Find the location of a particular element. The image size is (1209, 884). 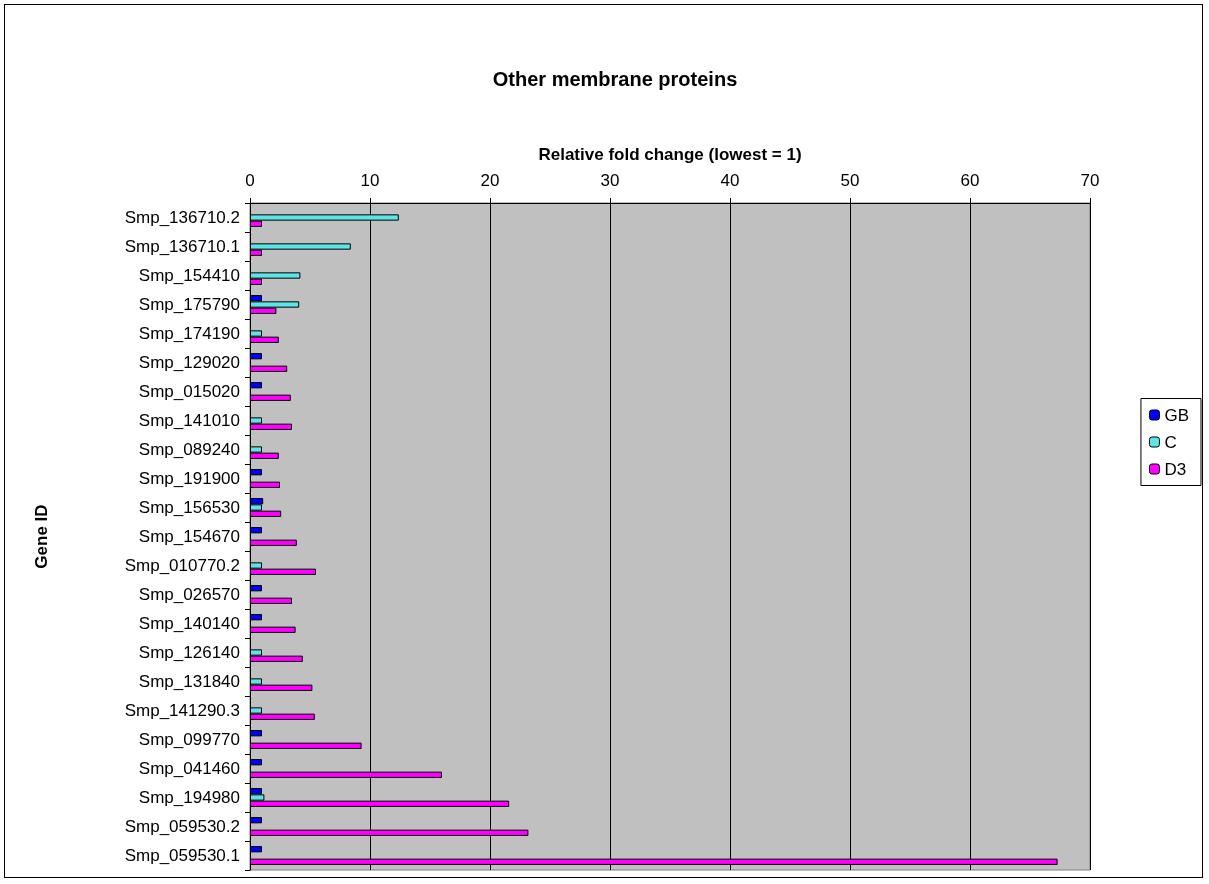

legend-label: D3 is located at coordinates (1175, 469).